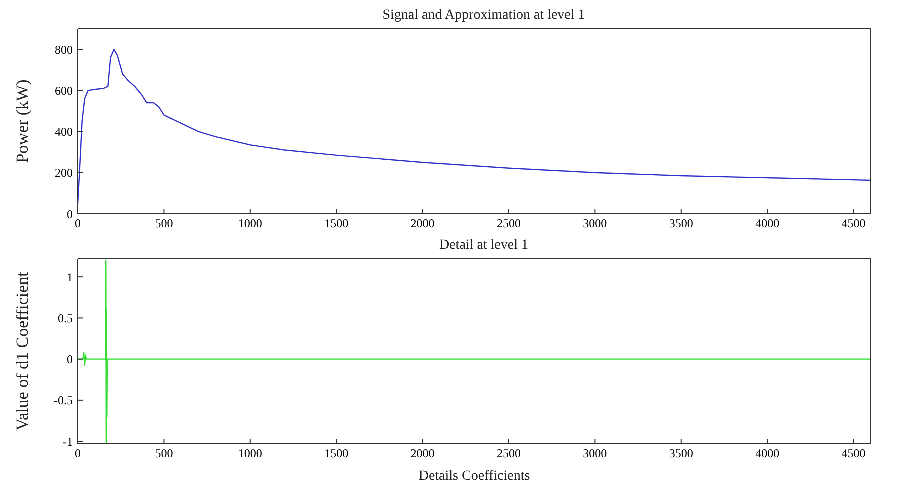  Describe the element at coordinates (22, 351) in the screenshot. I see `y-axis-title: Value of d1 Coefficient` at that location.